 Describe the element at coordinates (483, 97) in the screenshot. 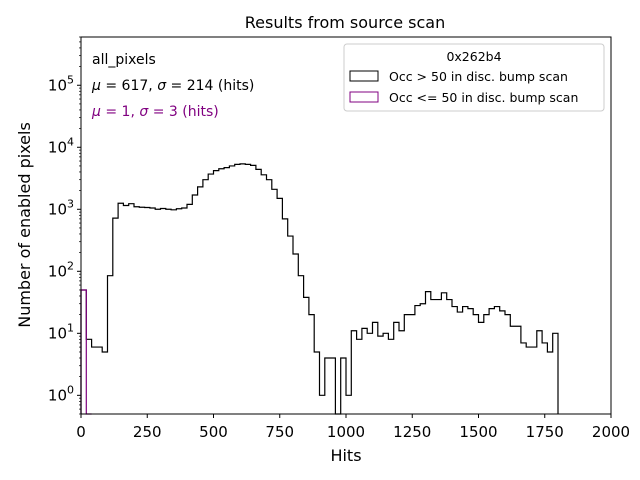

I see `legend-label-series2: Occ <= 50 in disc. bump scan` at that location.